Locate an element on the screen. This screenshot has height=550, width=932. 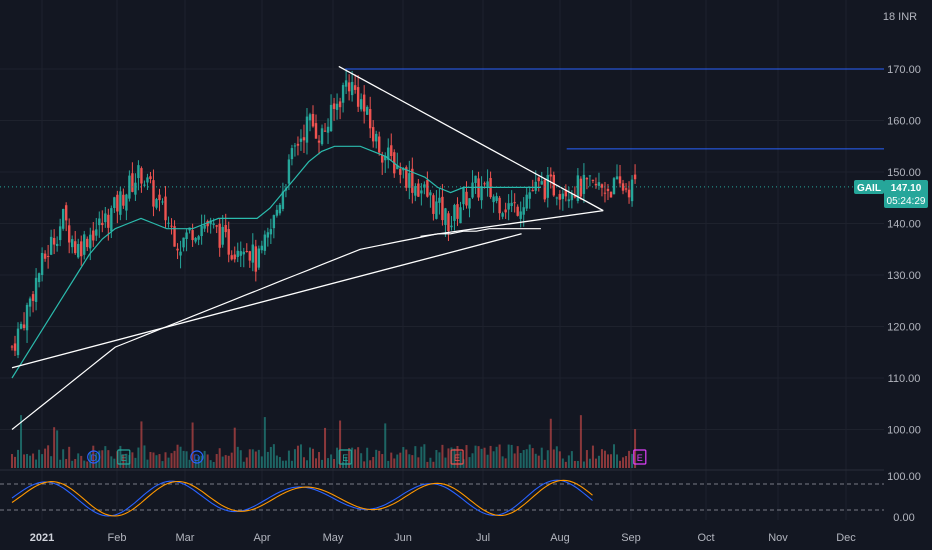
time-tick-label: Sep is located at coordinates (631, 538).